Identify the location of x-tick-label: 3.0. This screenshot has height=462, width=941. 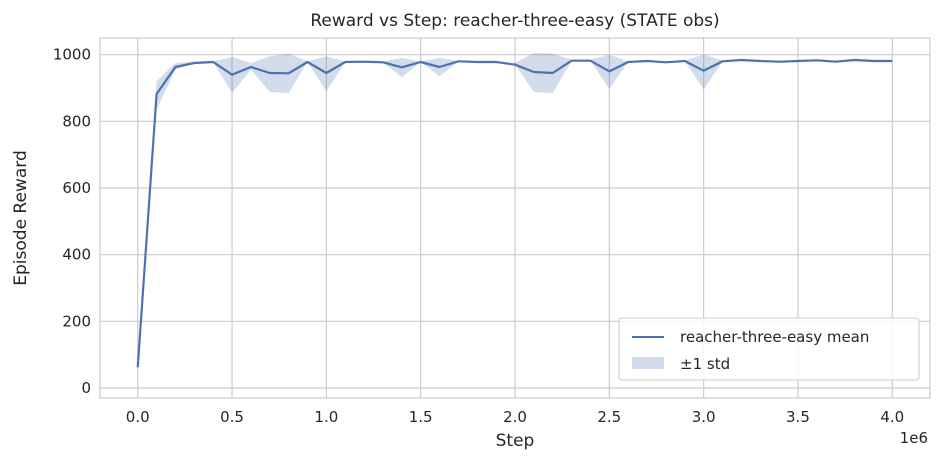
(704, 417).